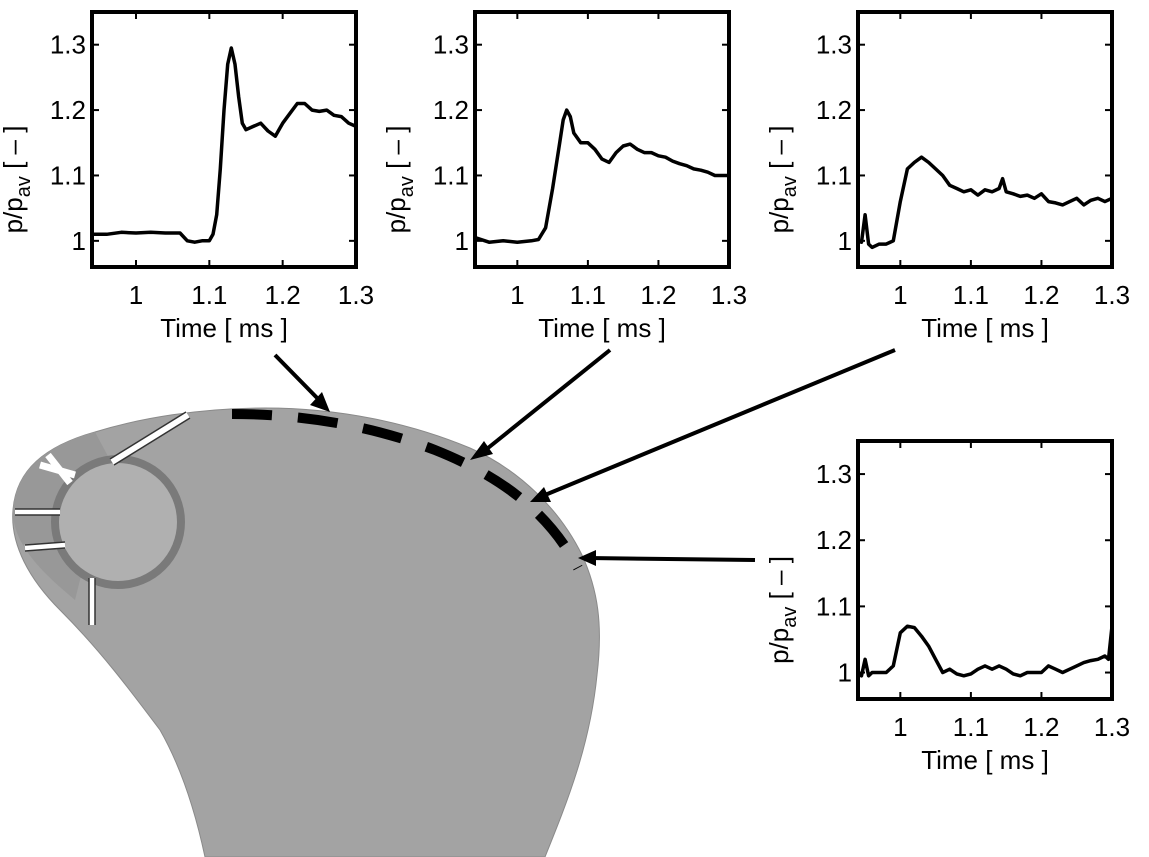 This screenshot has height=857, width=1149. I want to click on sensor-array-dashes, so click(407, 490).